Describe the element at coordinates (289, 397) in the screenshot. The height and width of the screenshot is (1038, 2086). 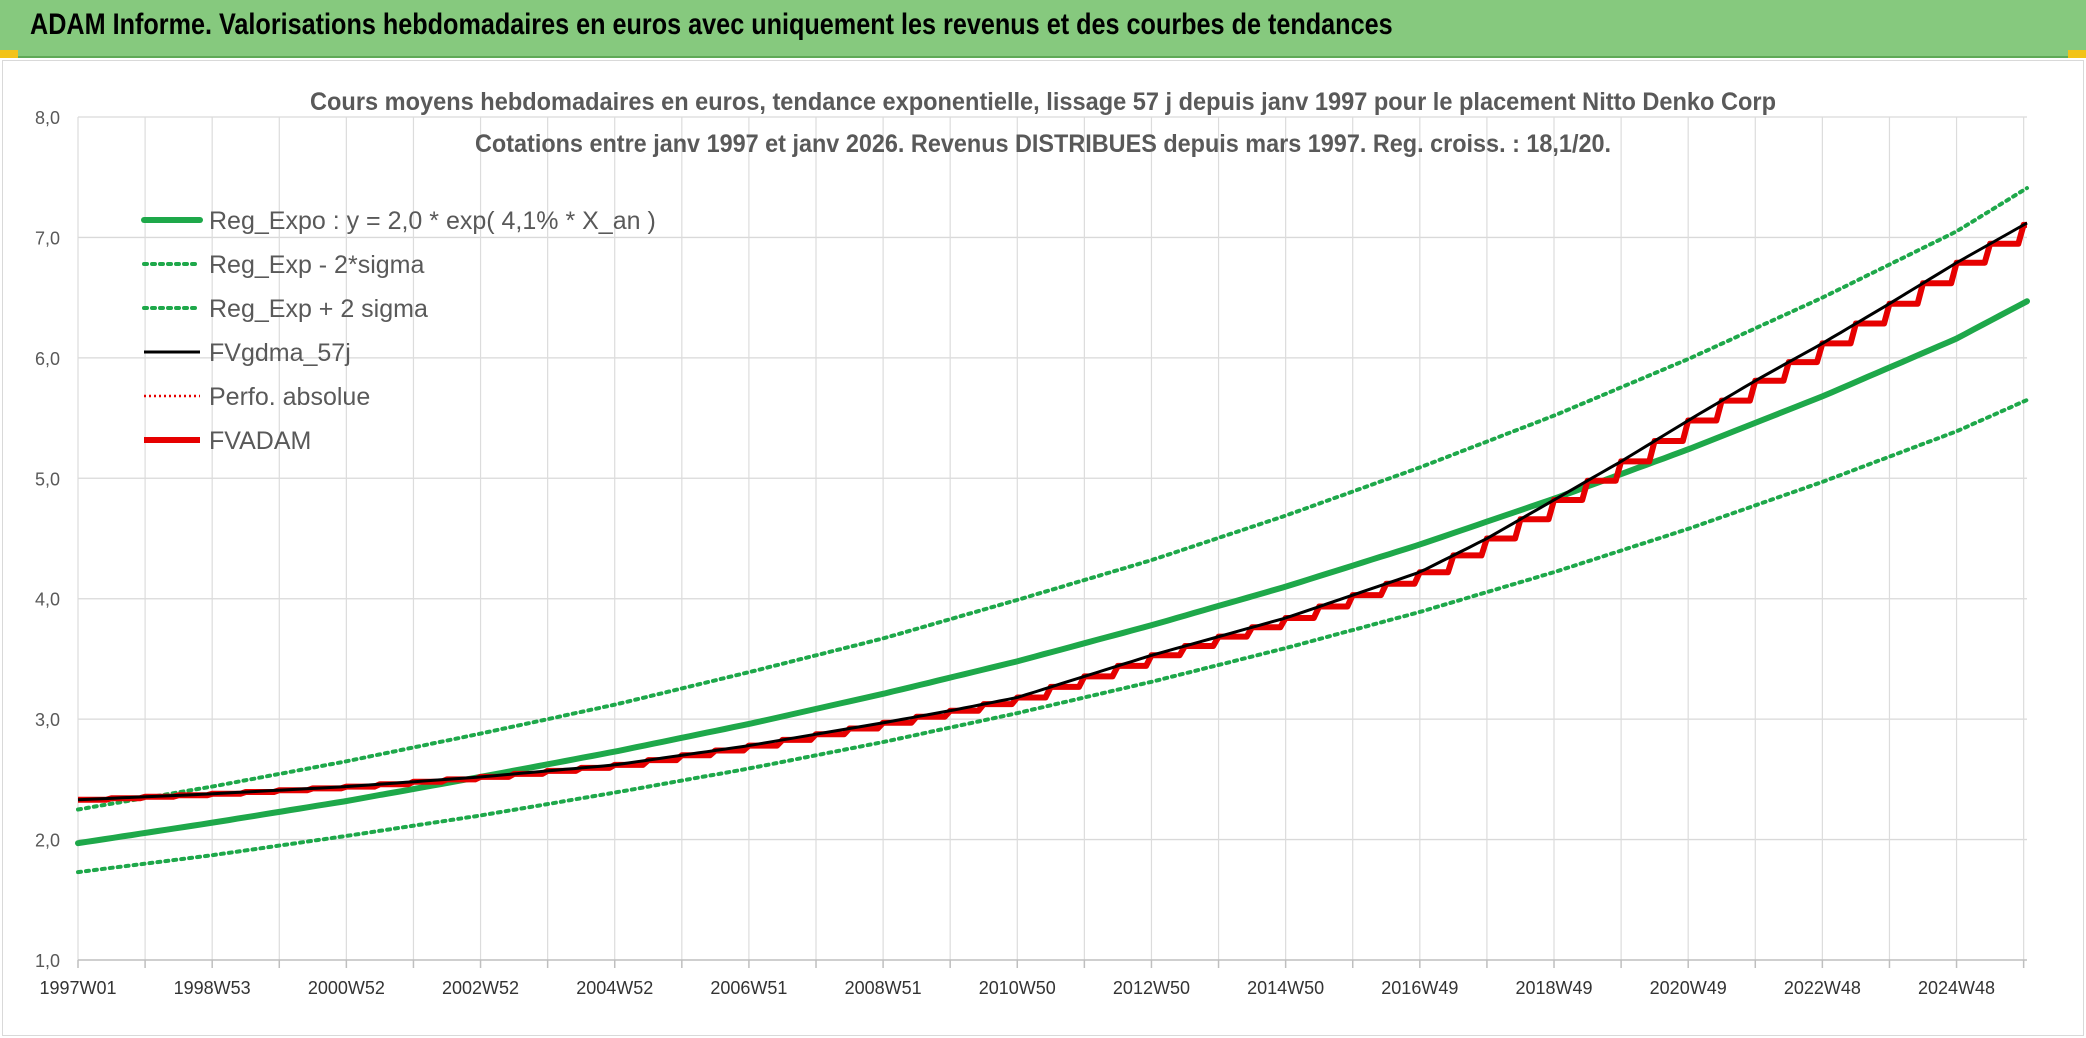
I see `legend-entry-perfo: Perfo. absolue` at that location.